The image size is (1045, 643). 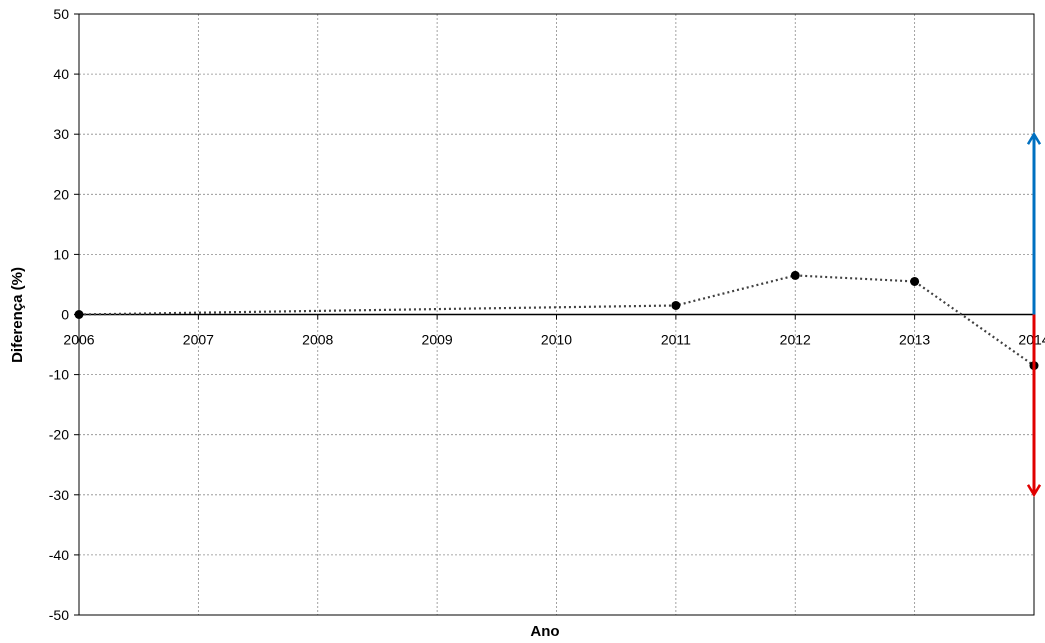 I want to click on x-axis-title: Ano, so click(x=544, y=631).